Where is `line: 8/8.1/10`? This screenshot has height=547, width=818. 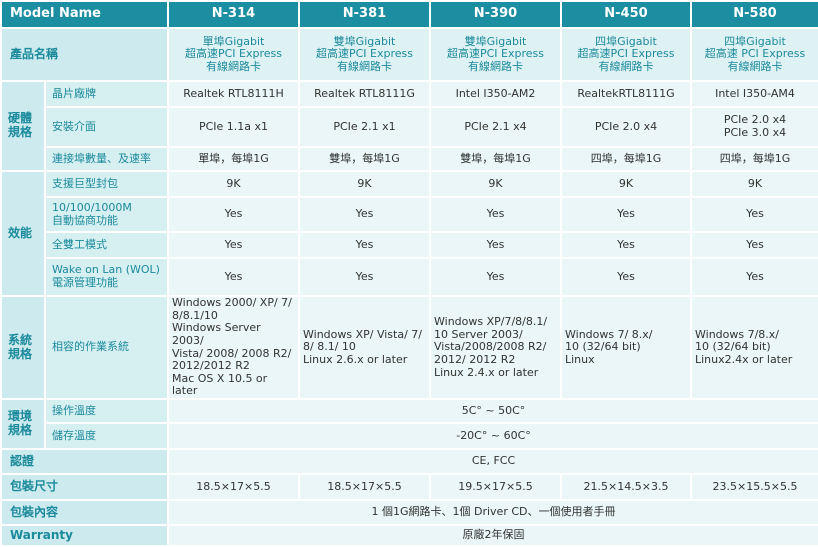
line: 8/8.1/10 is located at coordinates (195, 315).